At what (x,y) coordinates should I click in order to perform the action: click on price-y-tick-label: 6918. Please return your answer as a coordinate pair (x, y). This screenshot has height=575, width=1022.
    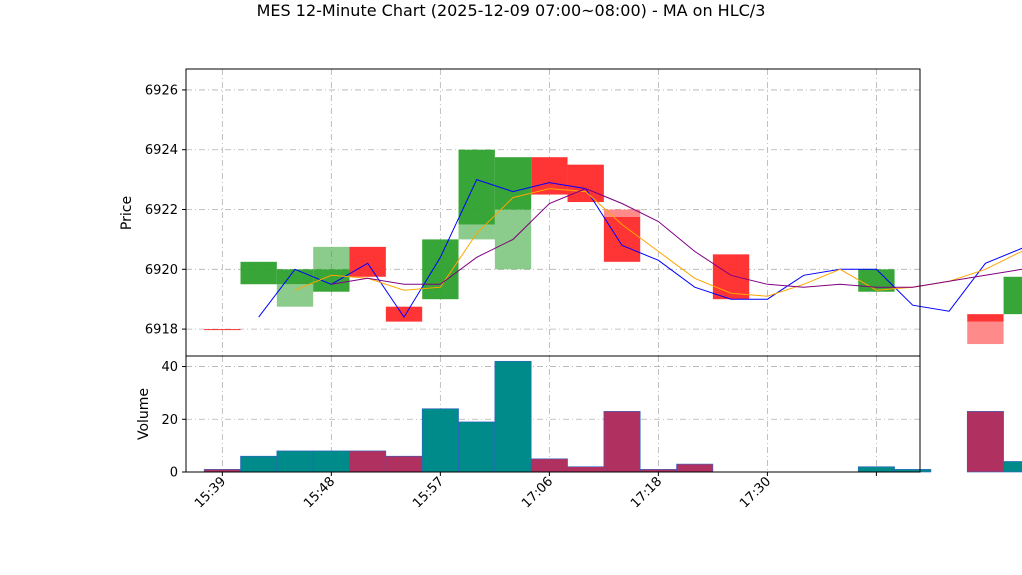
    Looking at the image, I should click on (161, 330).